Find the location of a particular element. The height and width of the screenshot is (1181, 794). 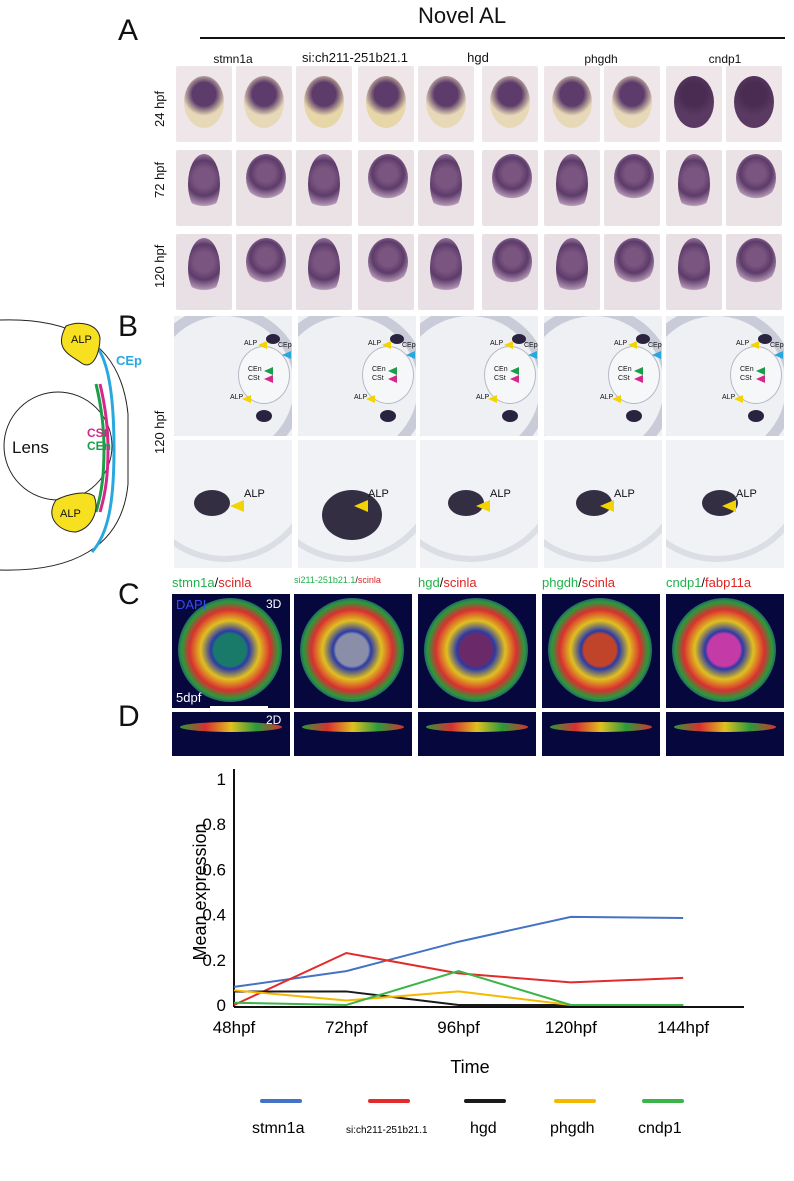

section-tag-alp-bottom: ALP is located at coordinates (607, 397).